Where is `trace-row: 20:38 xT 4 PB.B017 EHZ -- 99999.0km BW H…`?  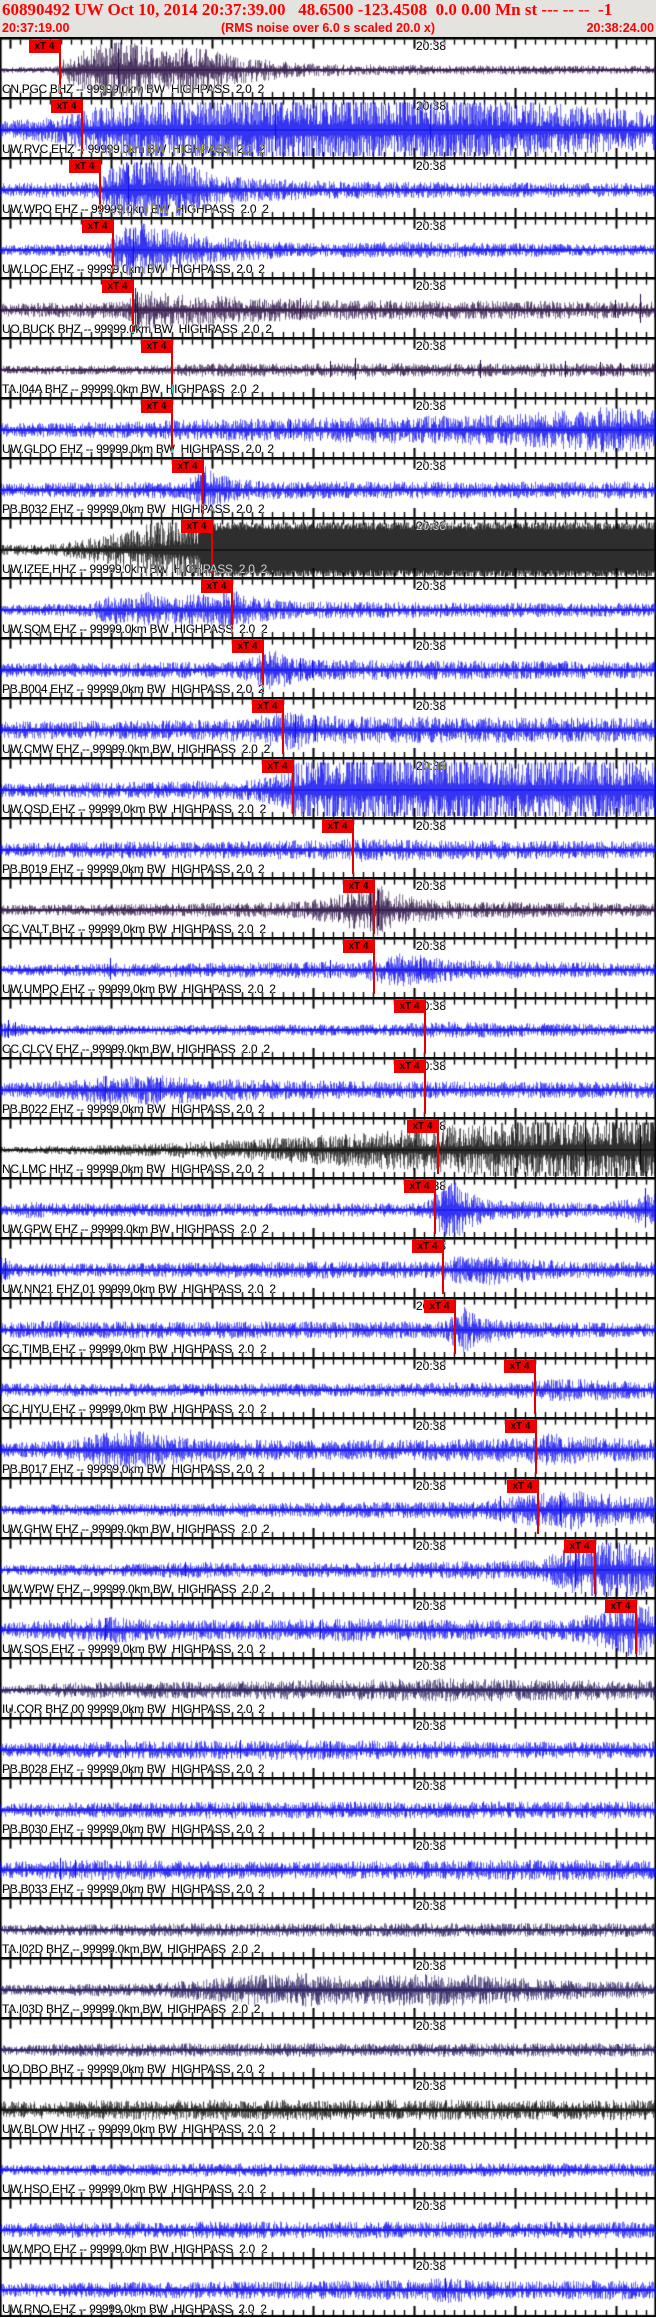
trace-row: 20:38 xT 4 PB.B017 EHZ -- 99999.0km BW H… is located at coordinates (328, 1447).